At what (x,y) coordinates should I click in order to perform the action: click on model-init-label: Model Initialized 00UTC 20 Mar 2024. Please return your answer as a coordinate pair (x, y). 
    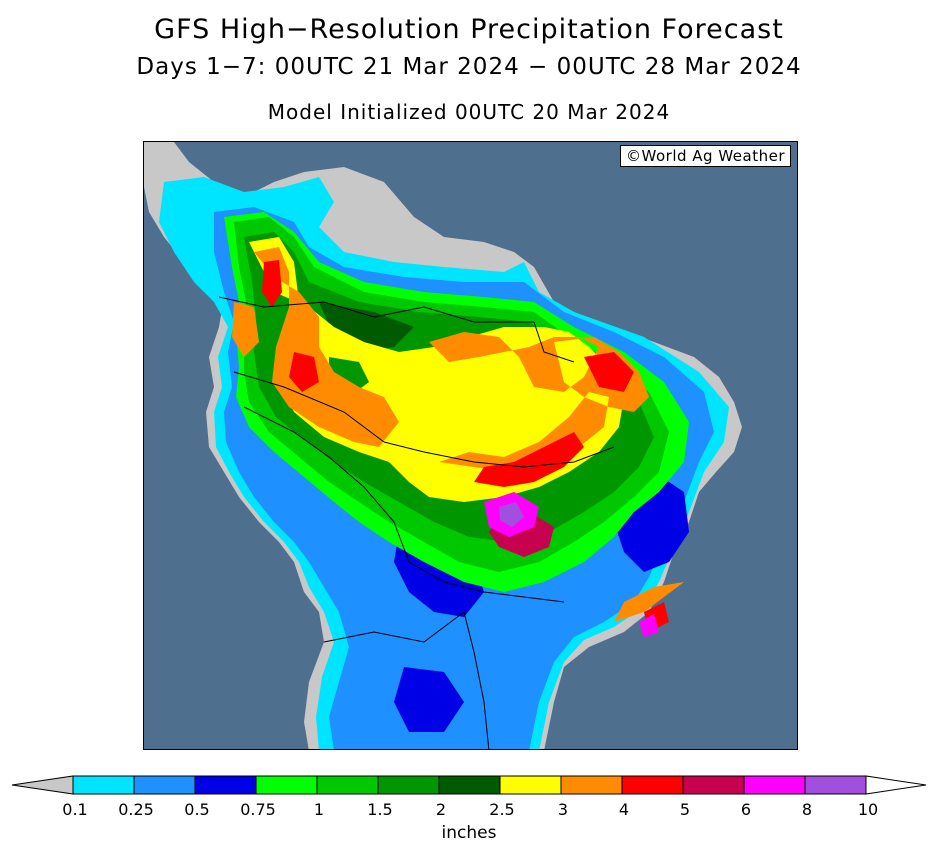
    Looking at the image, I should click on (469, 112).